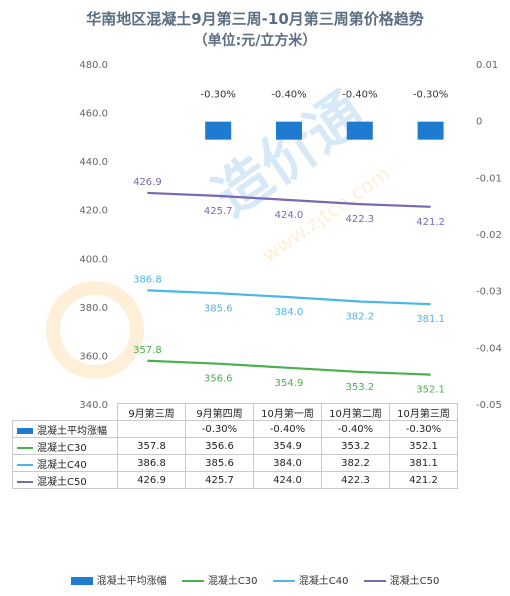 Image resolution: width=510 pixels, height=596 pixels. I want to click on legend-item: 混凝土C30, so click(219, 579).